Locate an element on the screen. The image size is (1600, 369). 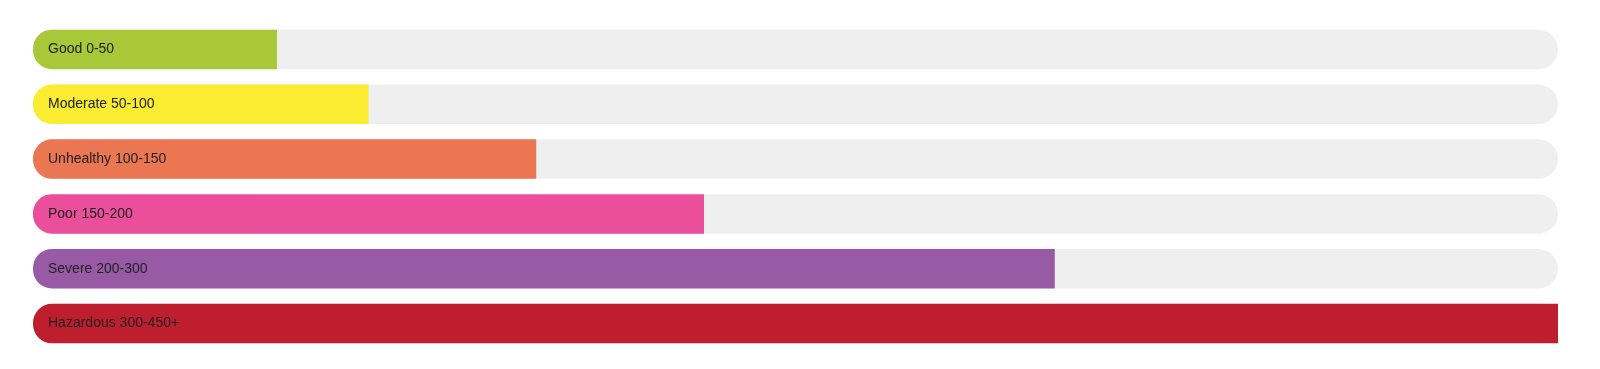
y-tick-label: Hazardous 300-450+ is located at coordinates (114, 322).